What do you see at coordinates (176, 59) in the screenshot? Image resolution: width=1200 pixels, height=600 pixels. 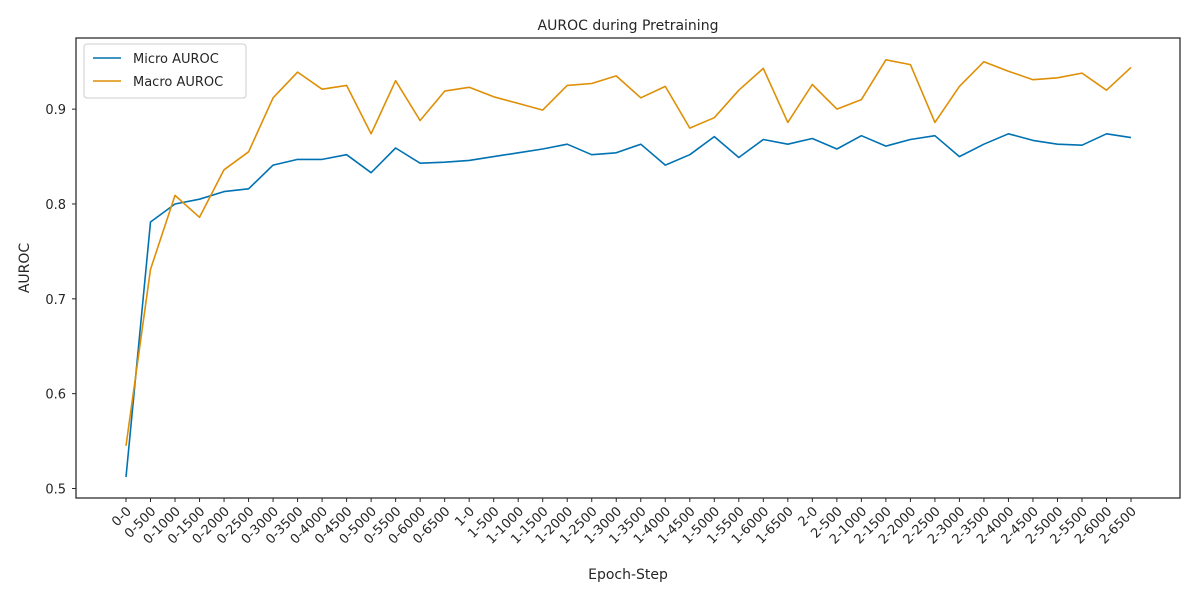 I see `legend-label: Micro AUROC` at bounding box center [176, 59].